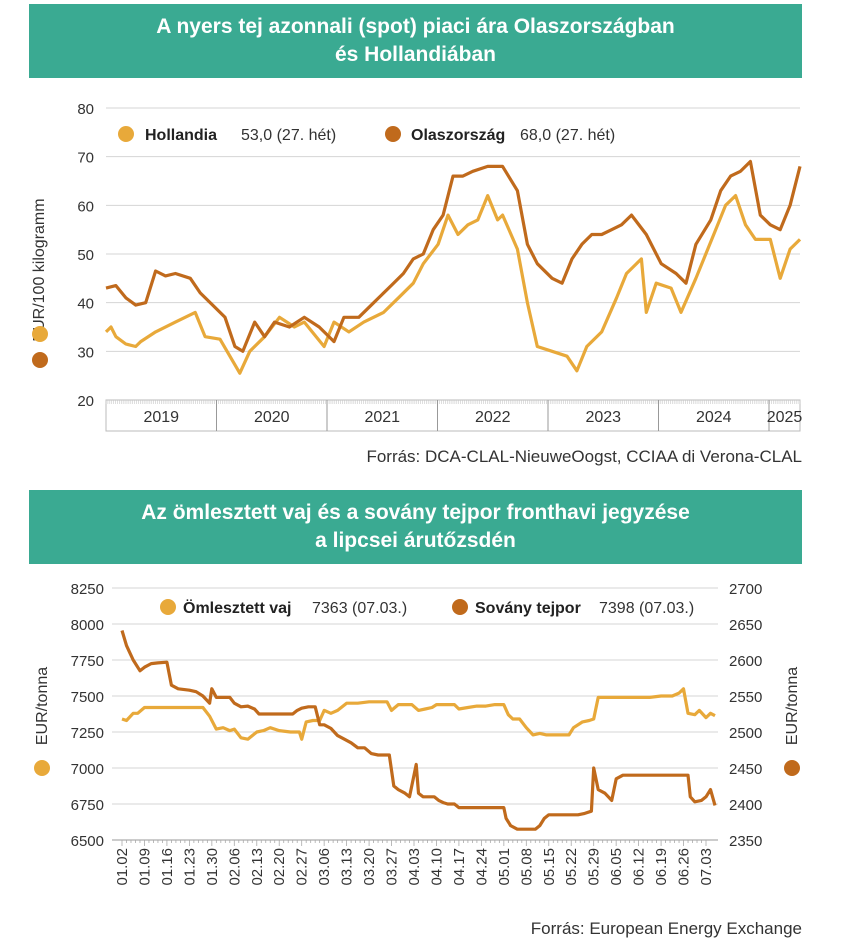 This screenshot has width=846, height=946. Describe the element at coordinates (661, 867) in the screenshot. I see `chart2-x-tick-label: 06.19` at that location.